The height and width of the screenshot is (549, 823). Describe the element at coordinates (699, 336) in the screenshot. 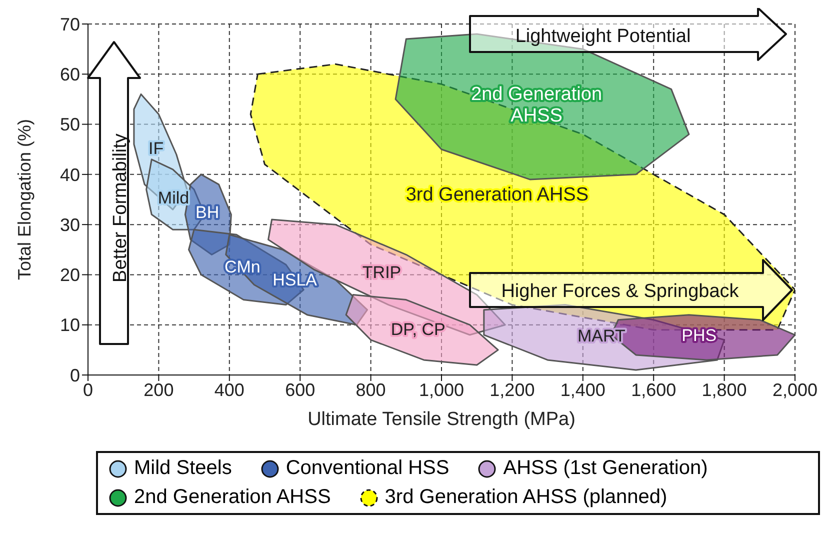

I see `series-label: PHS` at that location.